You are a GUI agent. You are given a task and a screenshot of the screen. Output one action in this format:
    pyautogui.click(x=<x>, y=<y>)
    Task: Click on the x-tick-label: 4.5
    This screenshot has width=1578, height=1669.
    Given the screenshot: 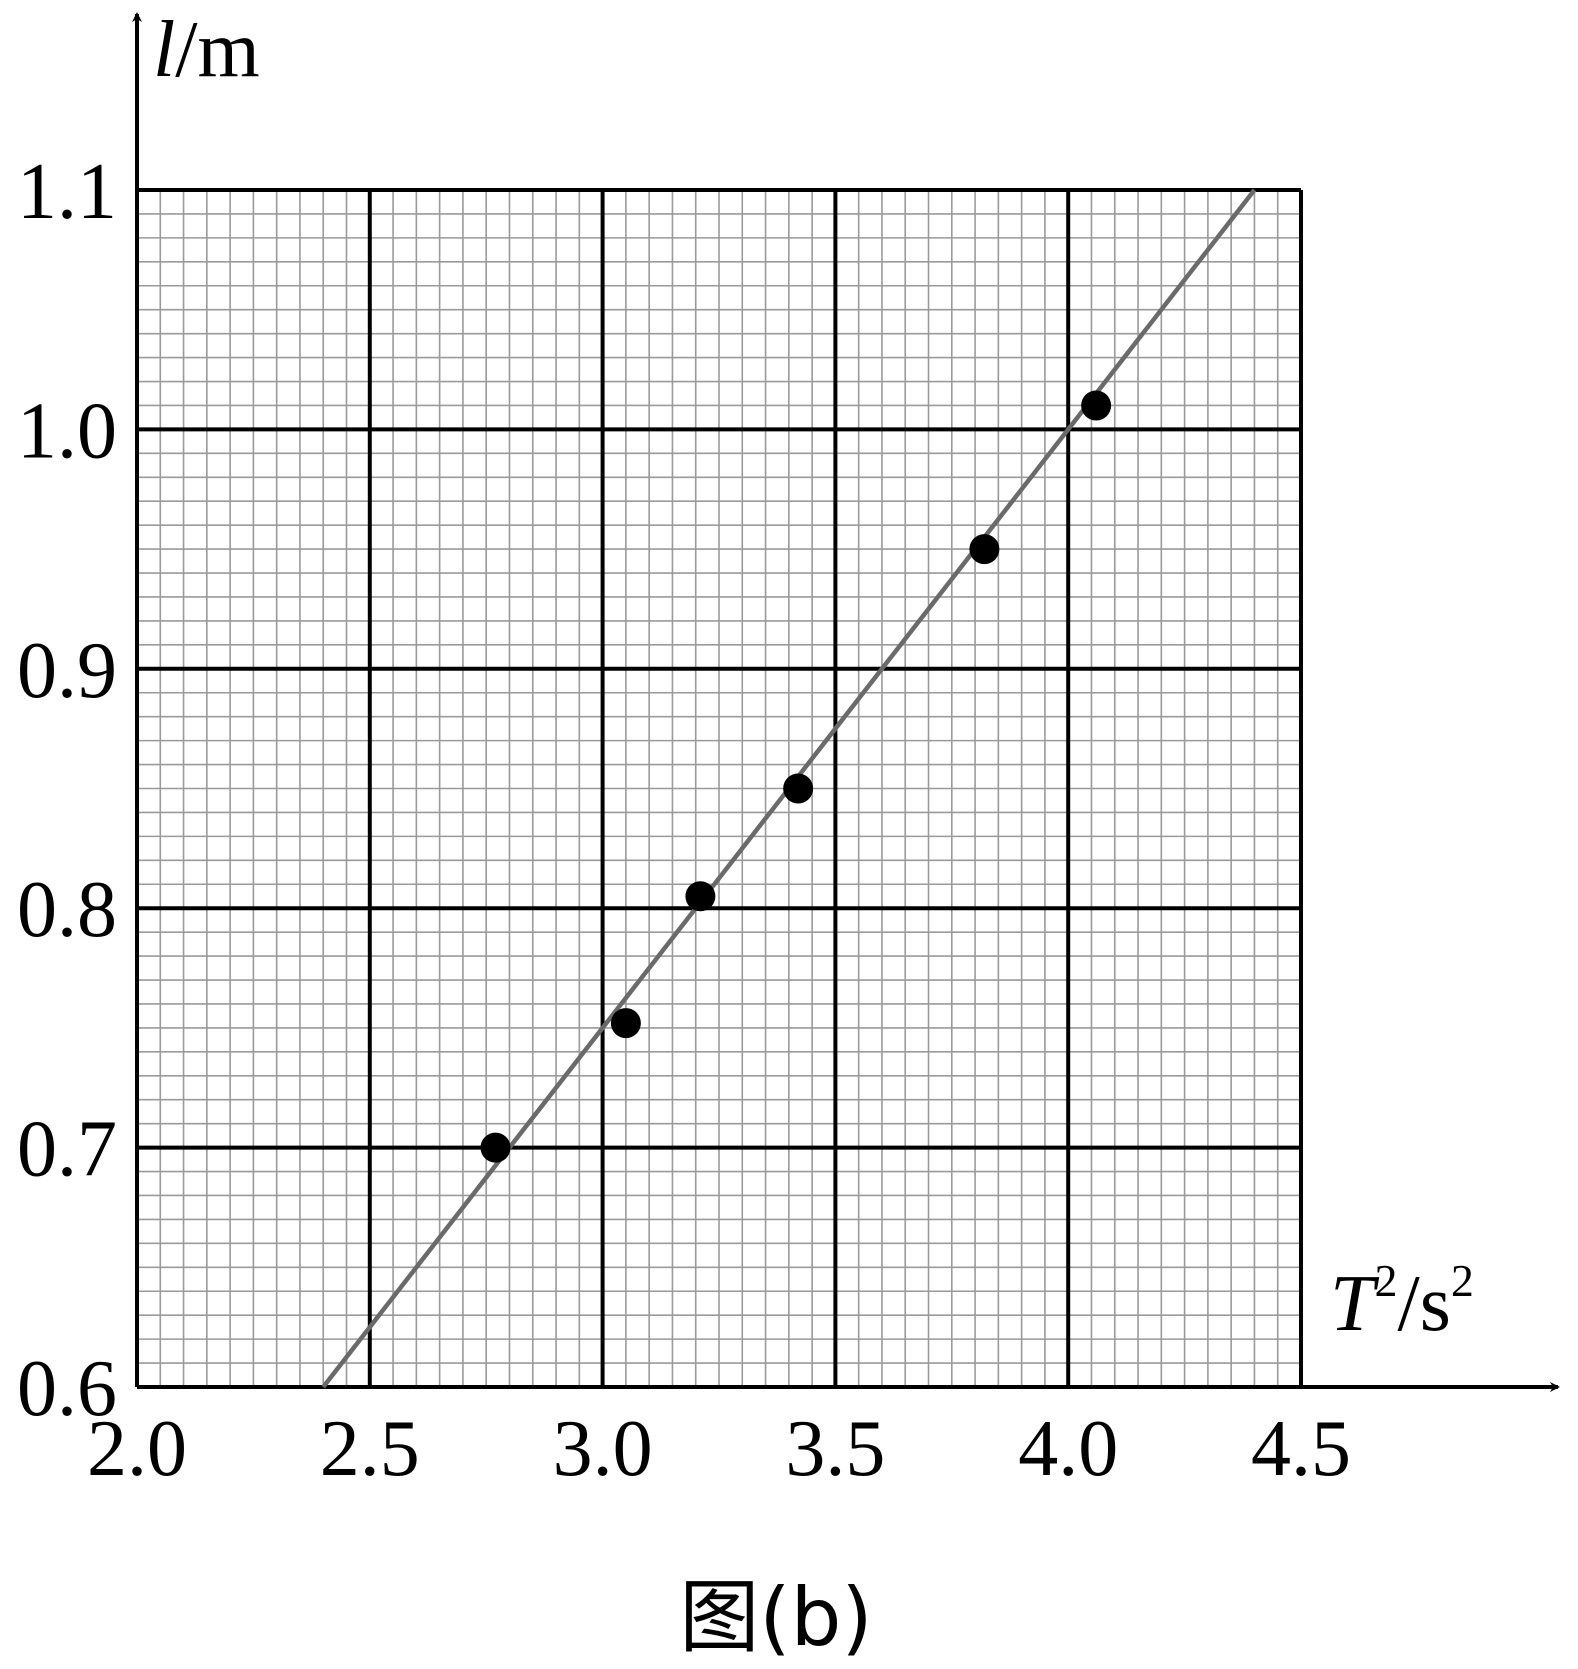 What is the action you would take?
    pyautogui.click(x=1301, y=1449)
    